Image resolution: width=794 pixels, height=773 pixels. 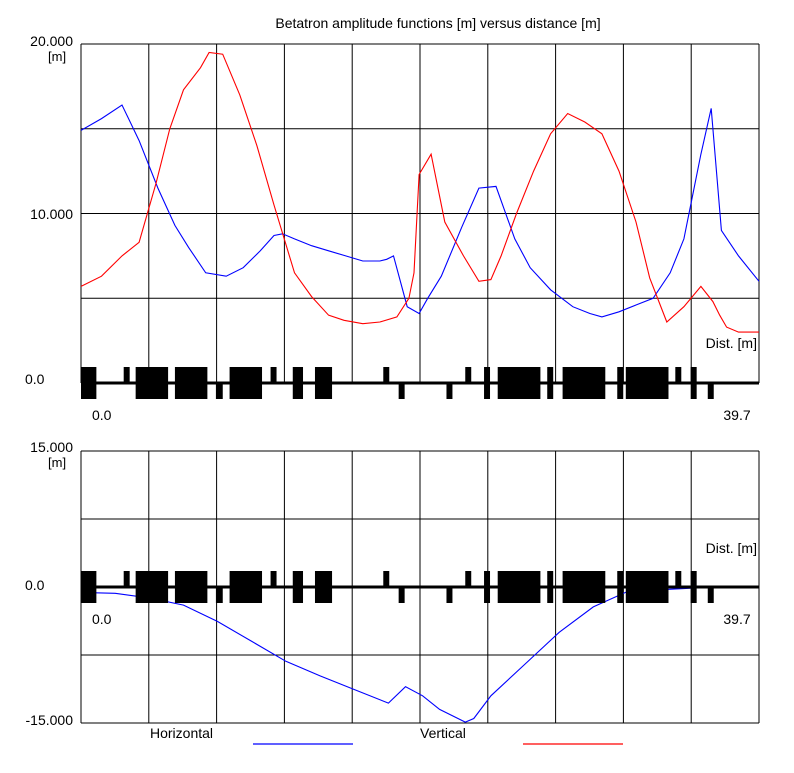 What do you see at coordinates (443, 733) in the screenshot?
I see `legend-vertical-label: Vertical` at bounding box center [443, 733].